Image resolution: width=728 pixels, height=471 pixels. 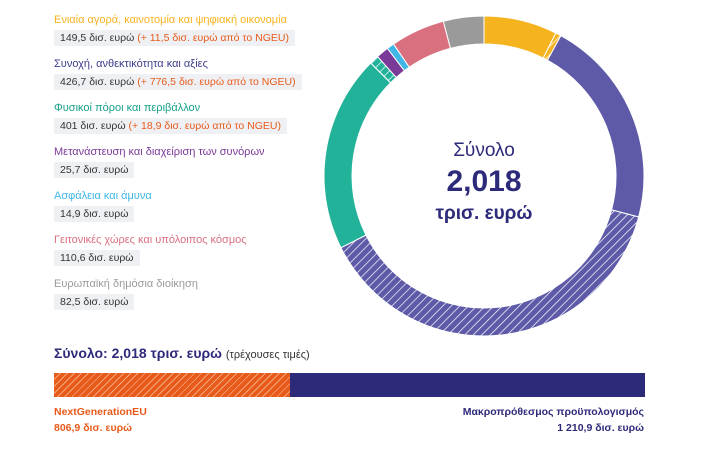 I want to click on legend-value-box: 110,6 δισ. ευρώ, so click(x=97, y=258).